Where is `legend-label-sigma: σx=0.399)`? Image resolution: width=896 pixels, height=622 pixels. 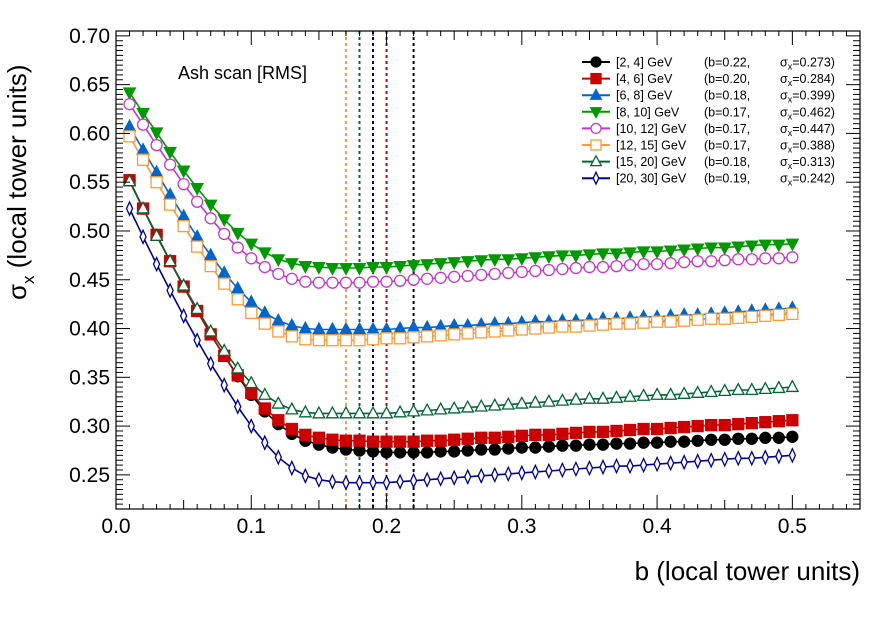
legend-label-sigma: σx=0.399) is located at coordinates (807, 97).